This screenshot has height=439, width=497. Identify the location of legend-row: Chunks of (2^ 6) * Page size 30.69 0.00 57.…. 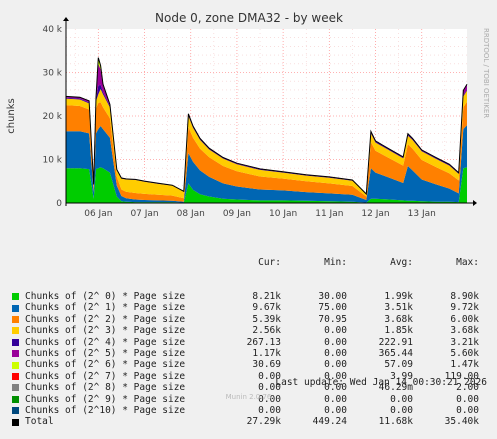
(245, 364).